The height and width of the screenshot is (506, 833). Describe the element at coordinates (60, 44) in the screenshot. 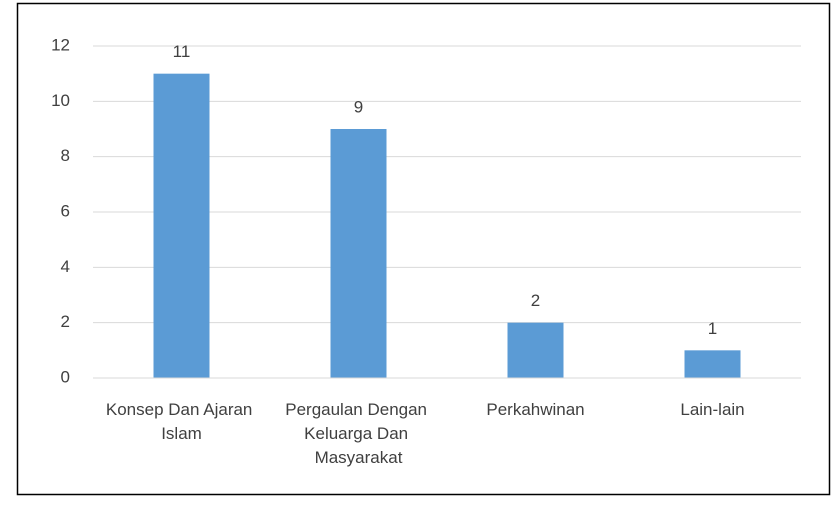

I see `y-tick-label: 12` at that location.